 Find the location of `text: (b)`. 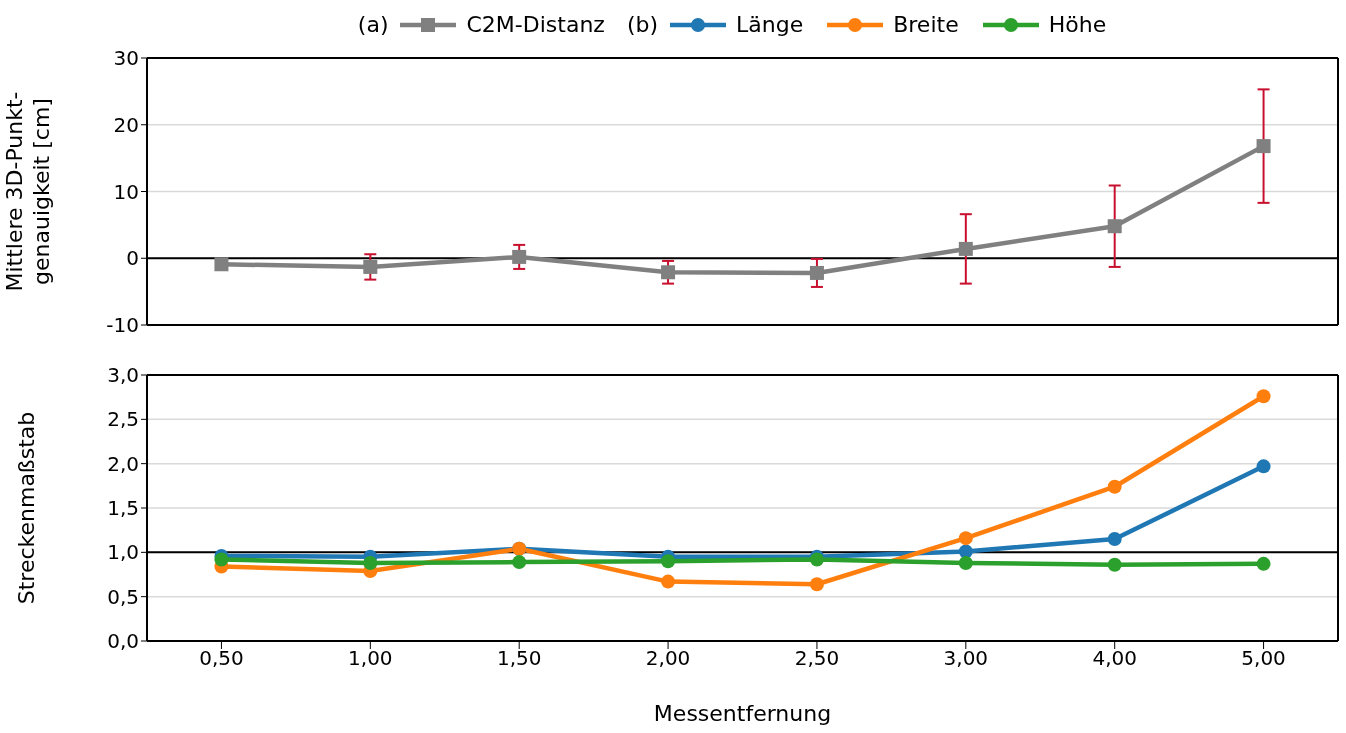

text: (b) is located at coordinates (642, 24).